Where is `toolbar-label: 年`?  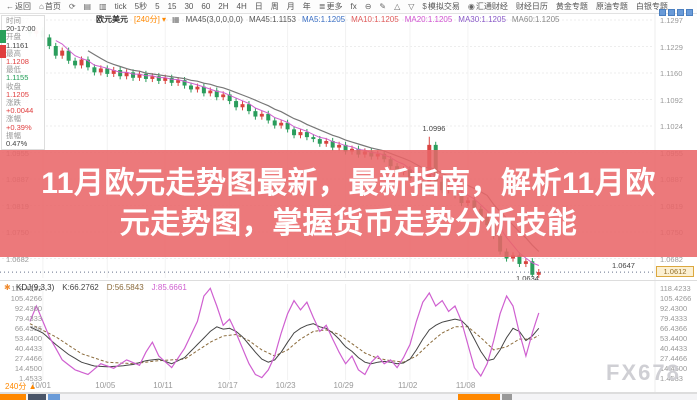 toolbar-label: 年 is located at coordinates (306, 6).